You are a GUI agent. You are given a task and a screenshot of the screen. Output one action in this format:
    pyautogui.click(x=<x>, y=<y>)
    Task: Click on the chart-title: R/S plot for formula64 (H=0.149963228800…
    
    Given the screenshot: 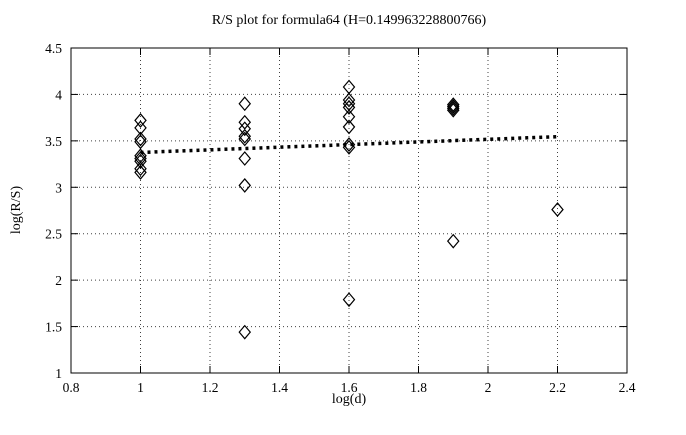 What is the action you would take?
    pyautogui.click(x=349, y=20)
    